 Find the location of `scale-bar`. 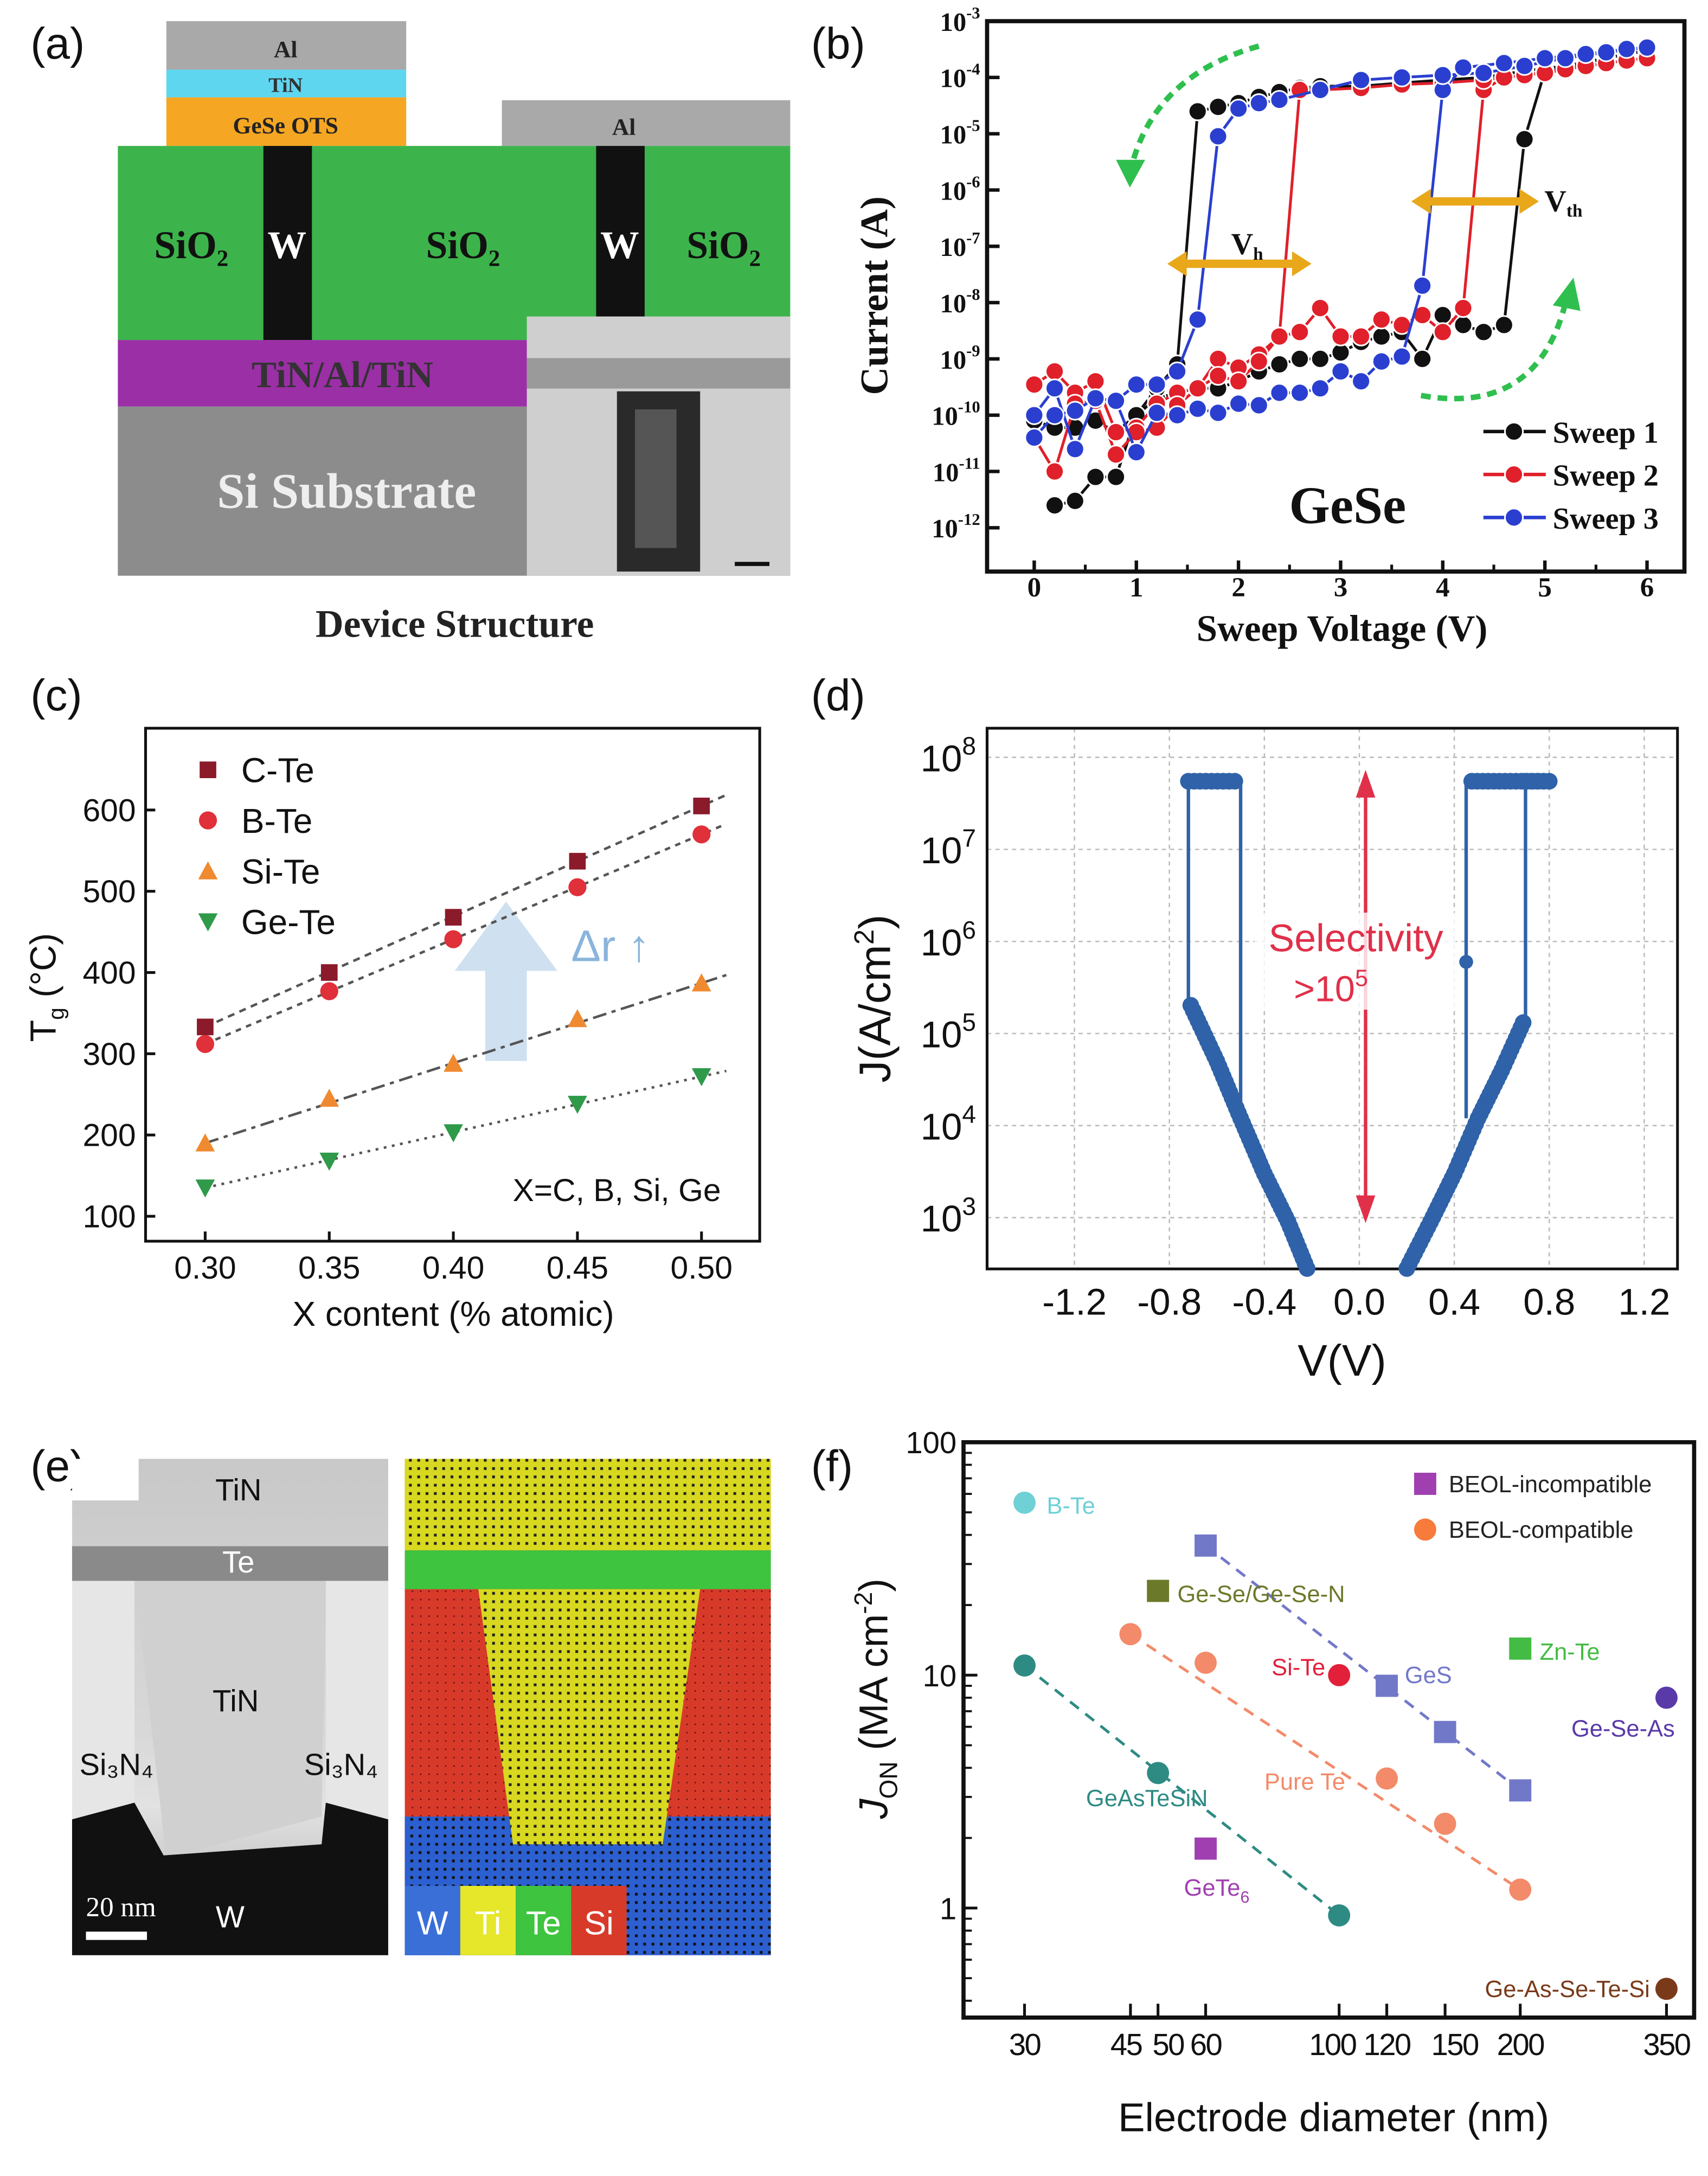

scale-bar is located at coordinates (116, 1936).